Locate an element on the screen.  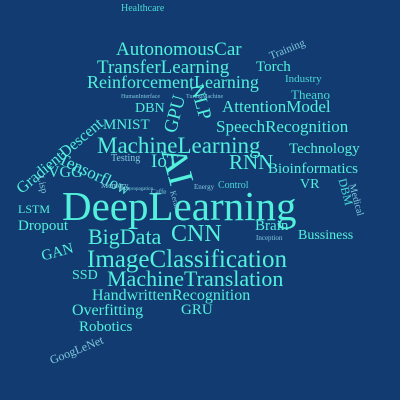
word-gan: GAN is located at coordinates (57, 252).